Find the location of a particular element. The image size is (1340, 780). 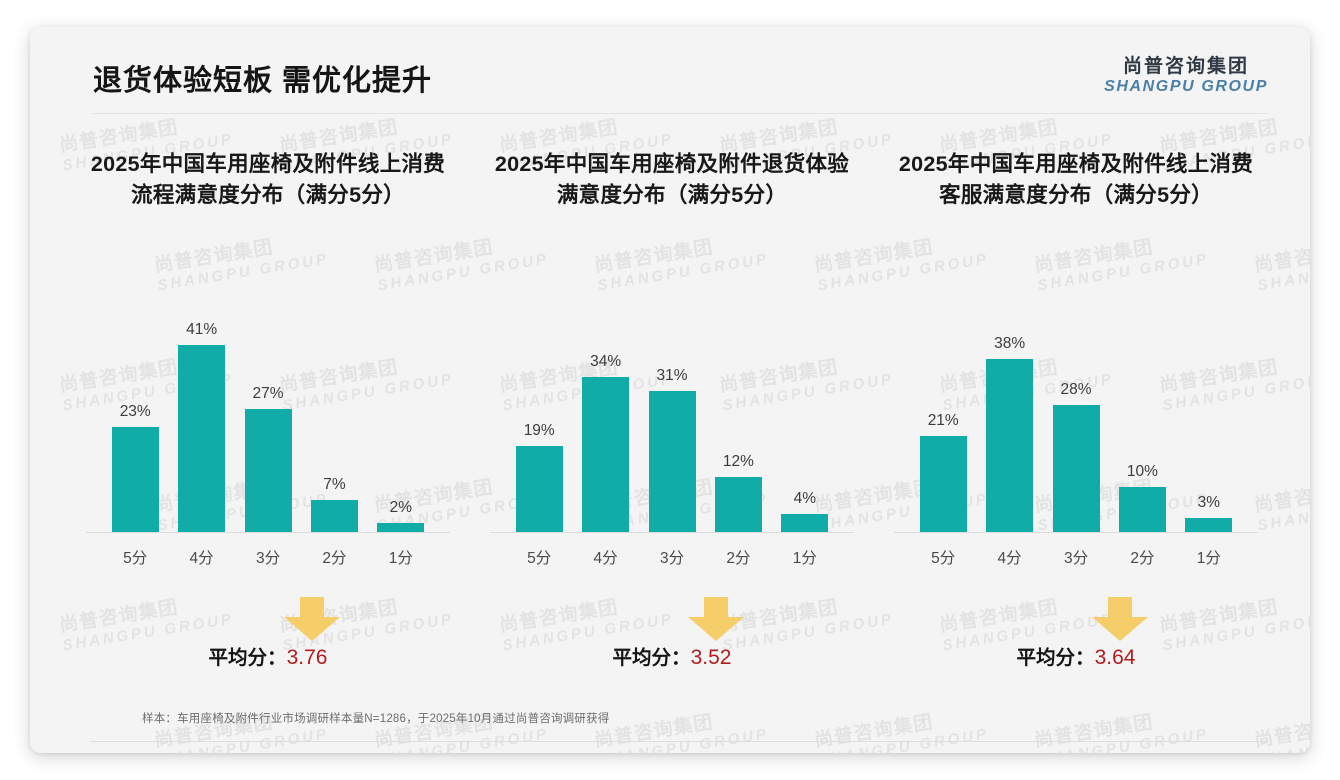

bar-value-label: 27% is located at coordinates (268, 394).